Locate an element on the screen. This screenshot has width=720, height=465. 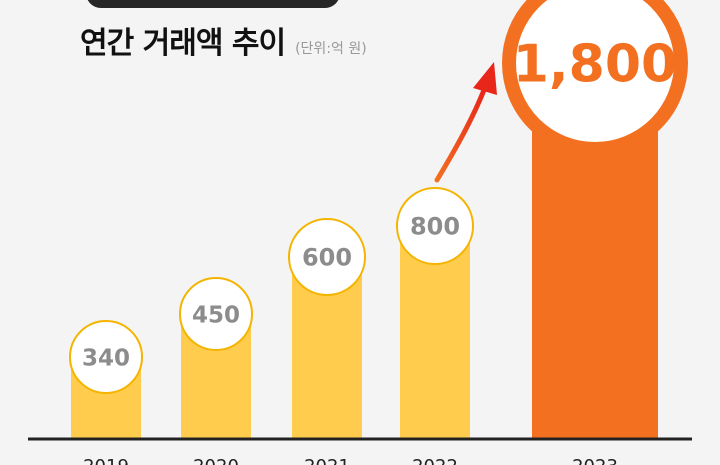
value-badge-2020 is located at coordinates (216, 314).